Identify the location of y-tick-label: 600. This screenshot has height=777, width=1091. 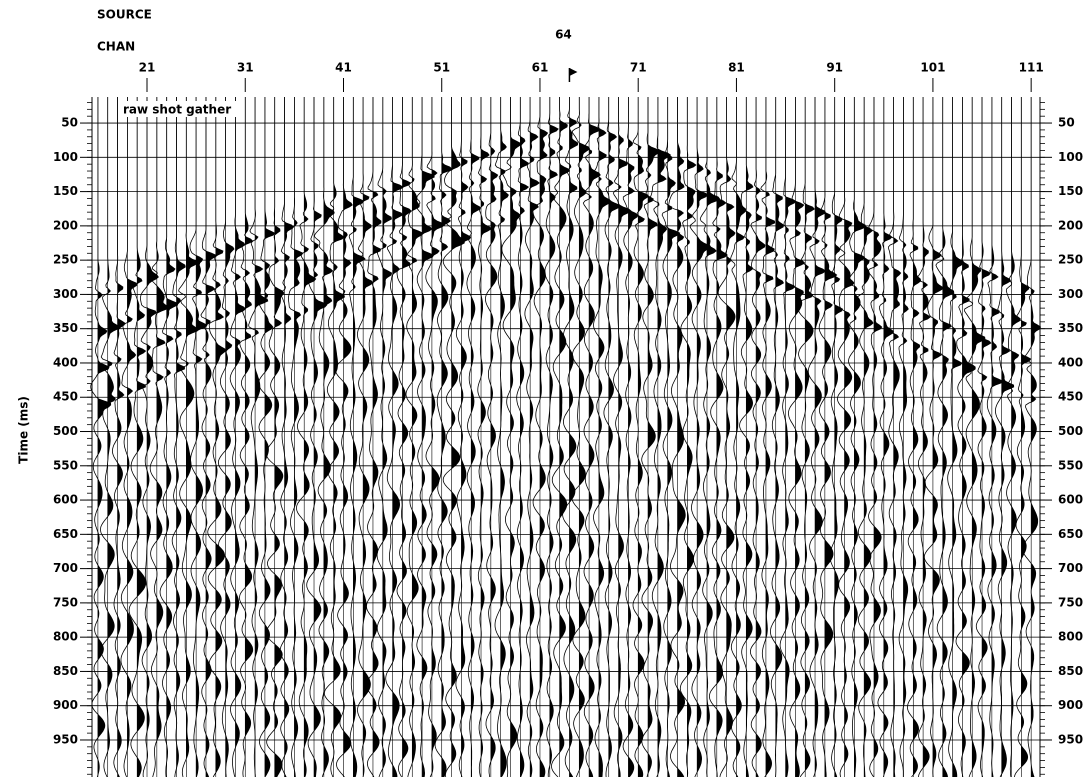
(1070, 500).